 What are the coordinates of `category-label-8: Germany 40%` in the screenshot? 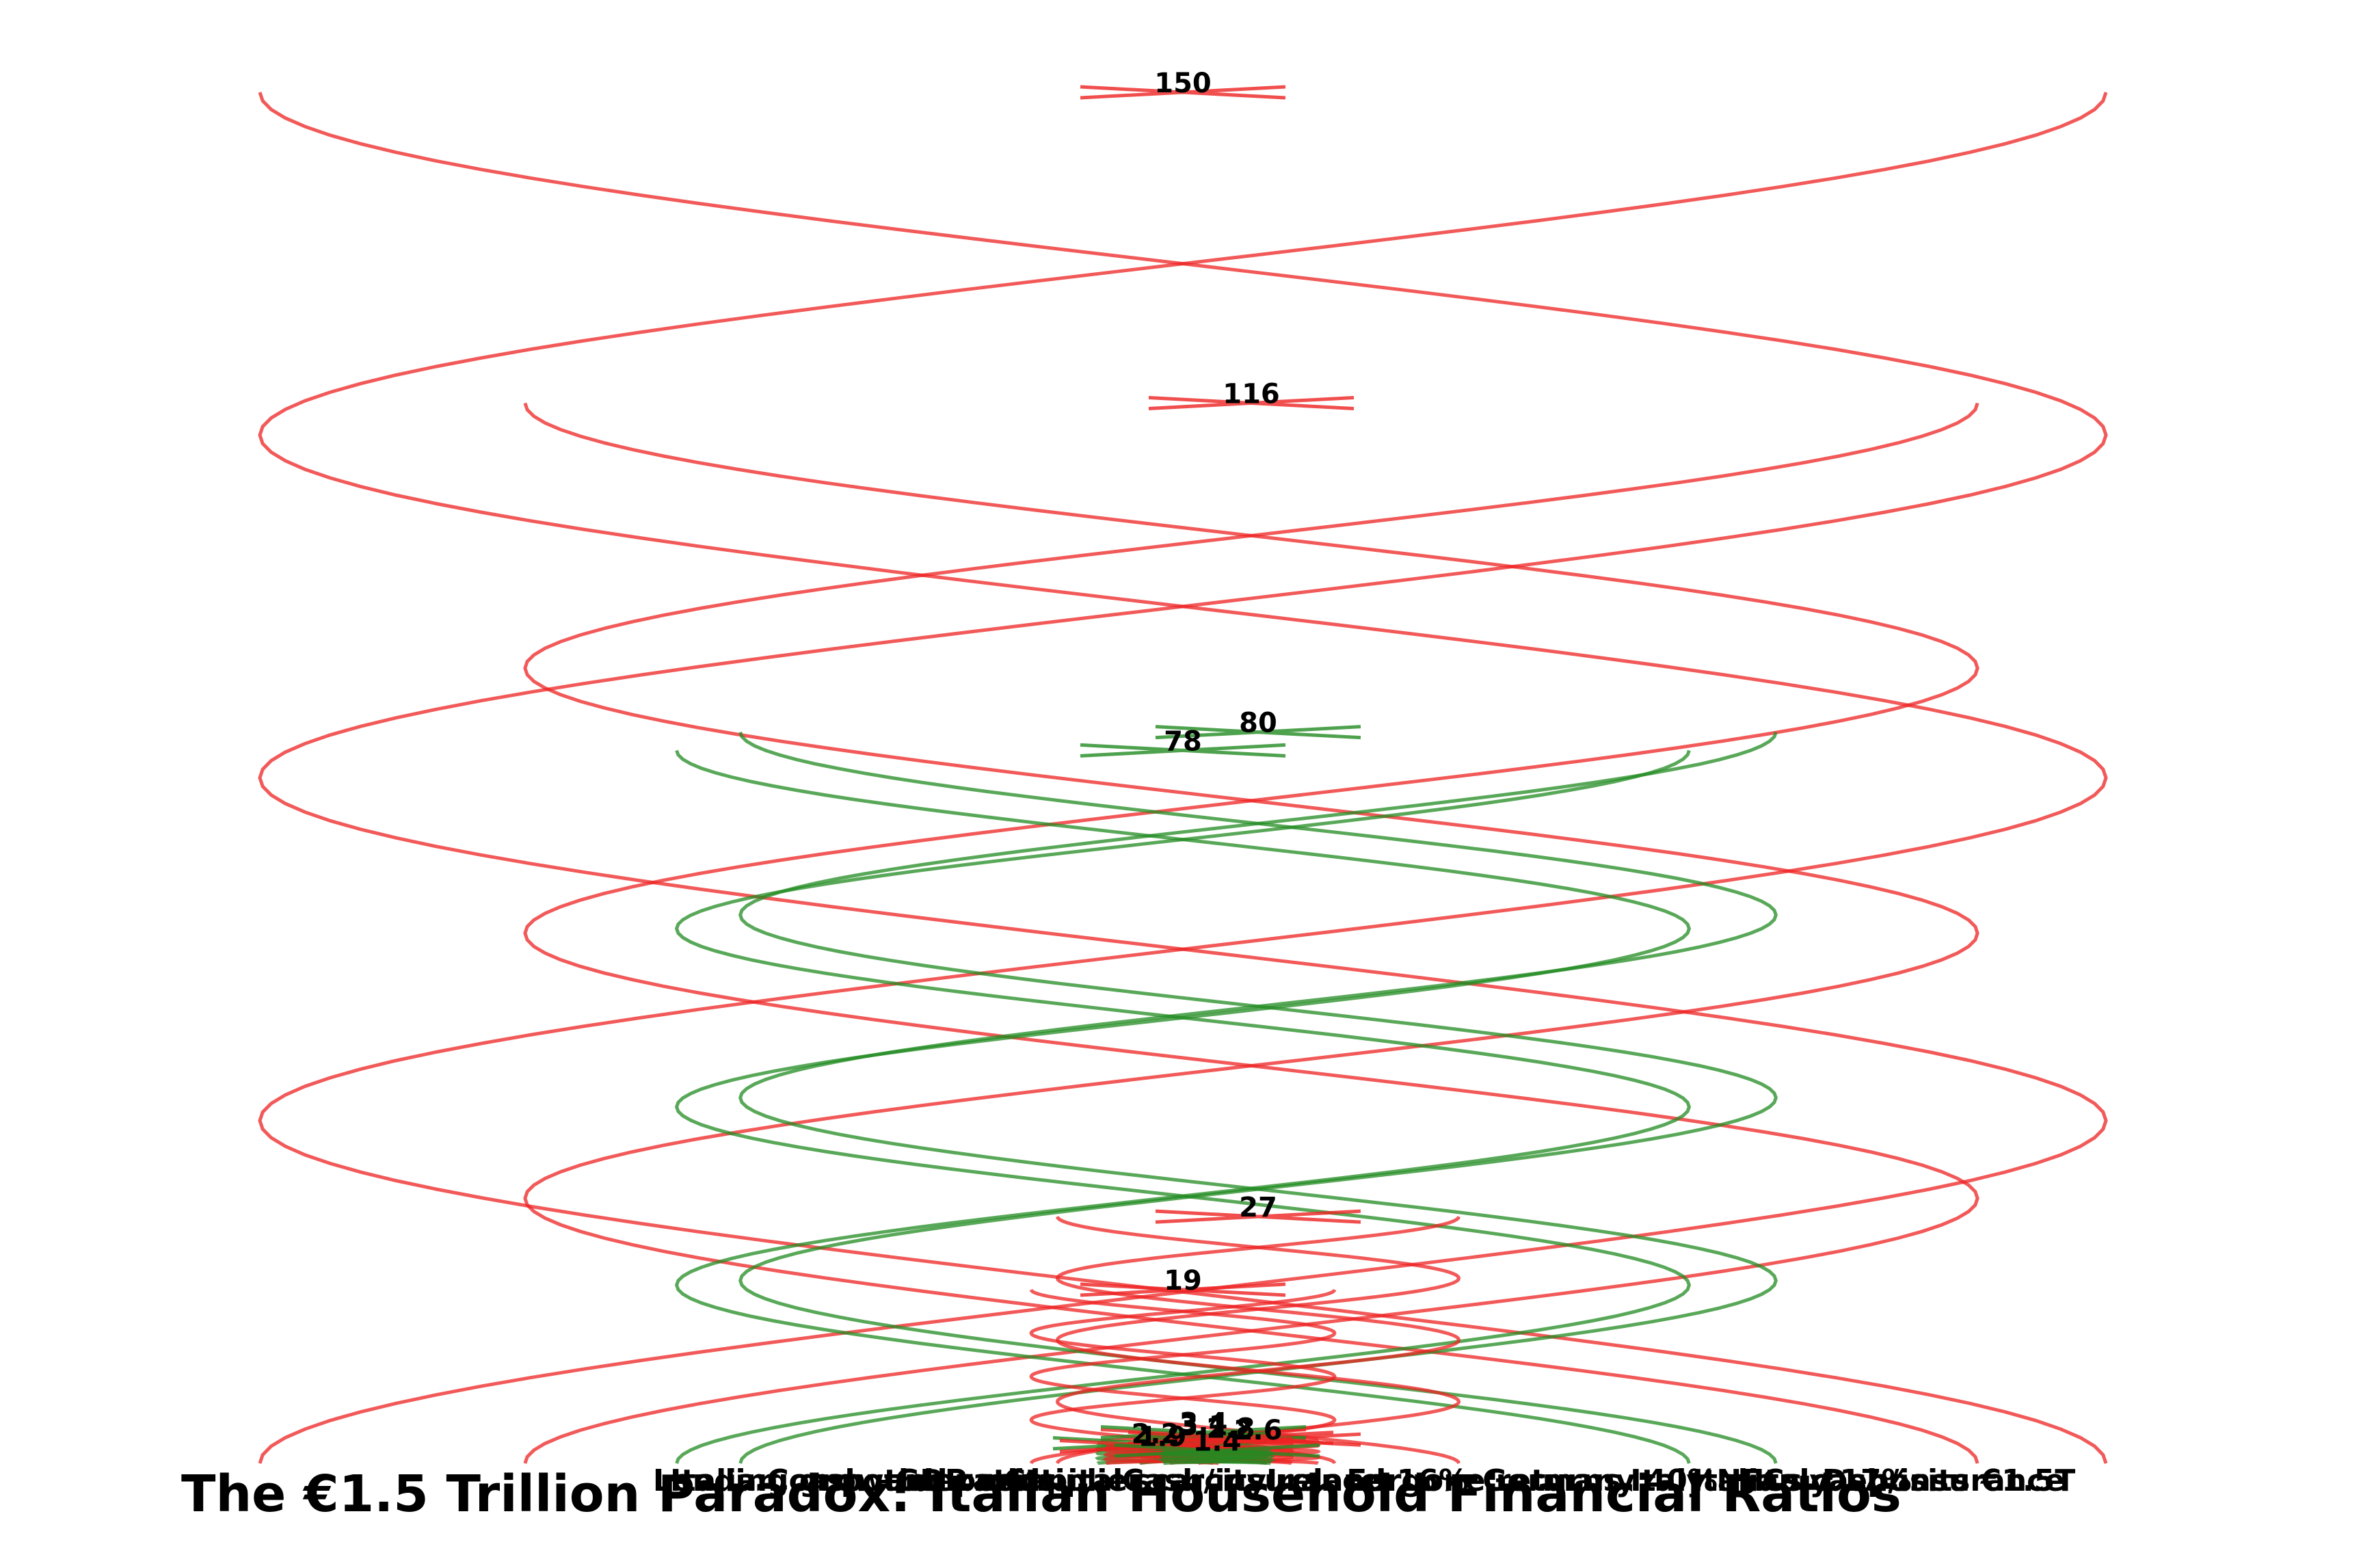 It's located at (1600, 1480).